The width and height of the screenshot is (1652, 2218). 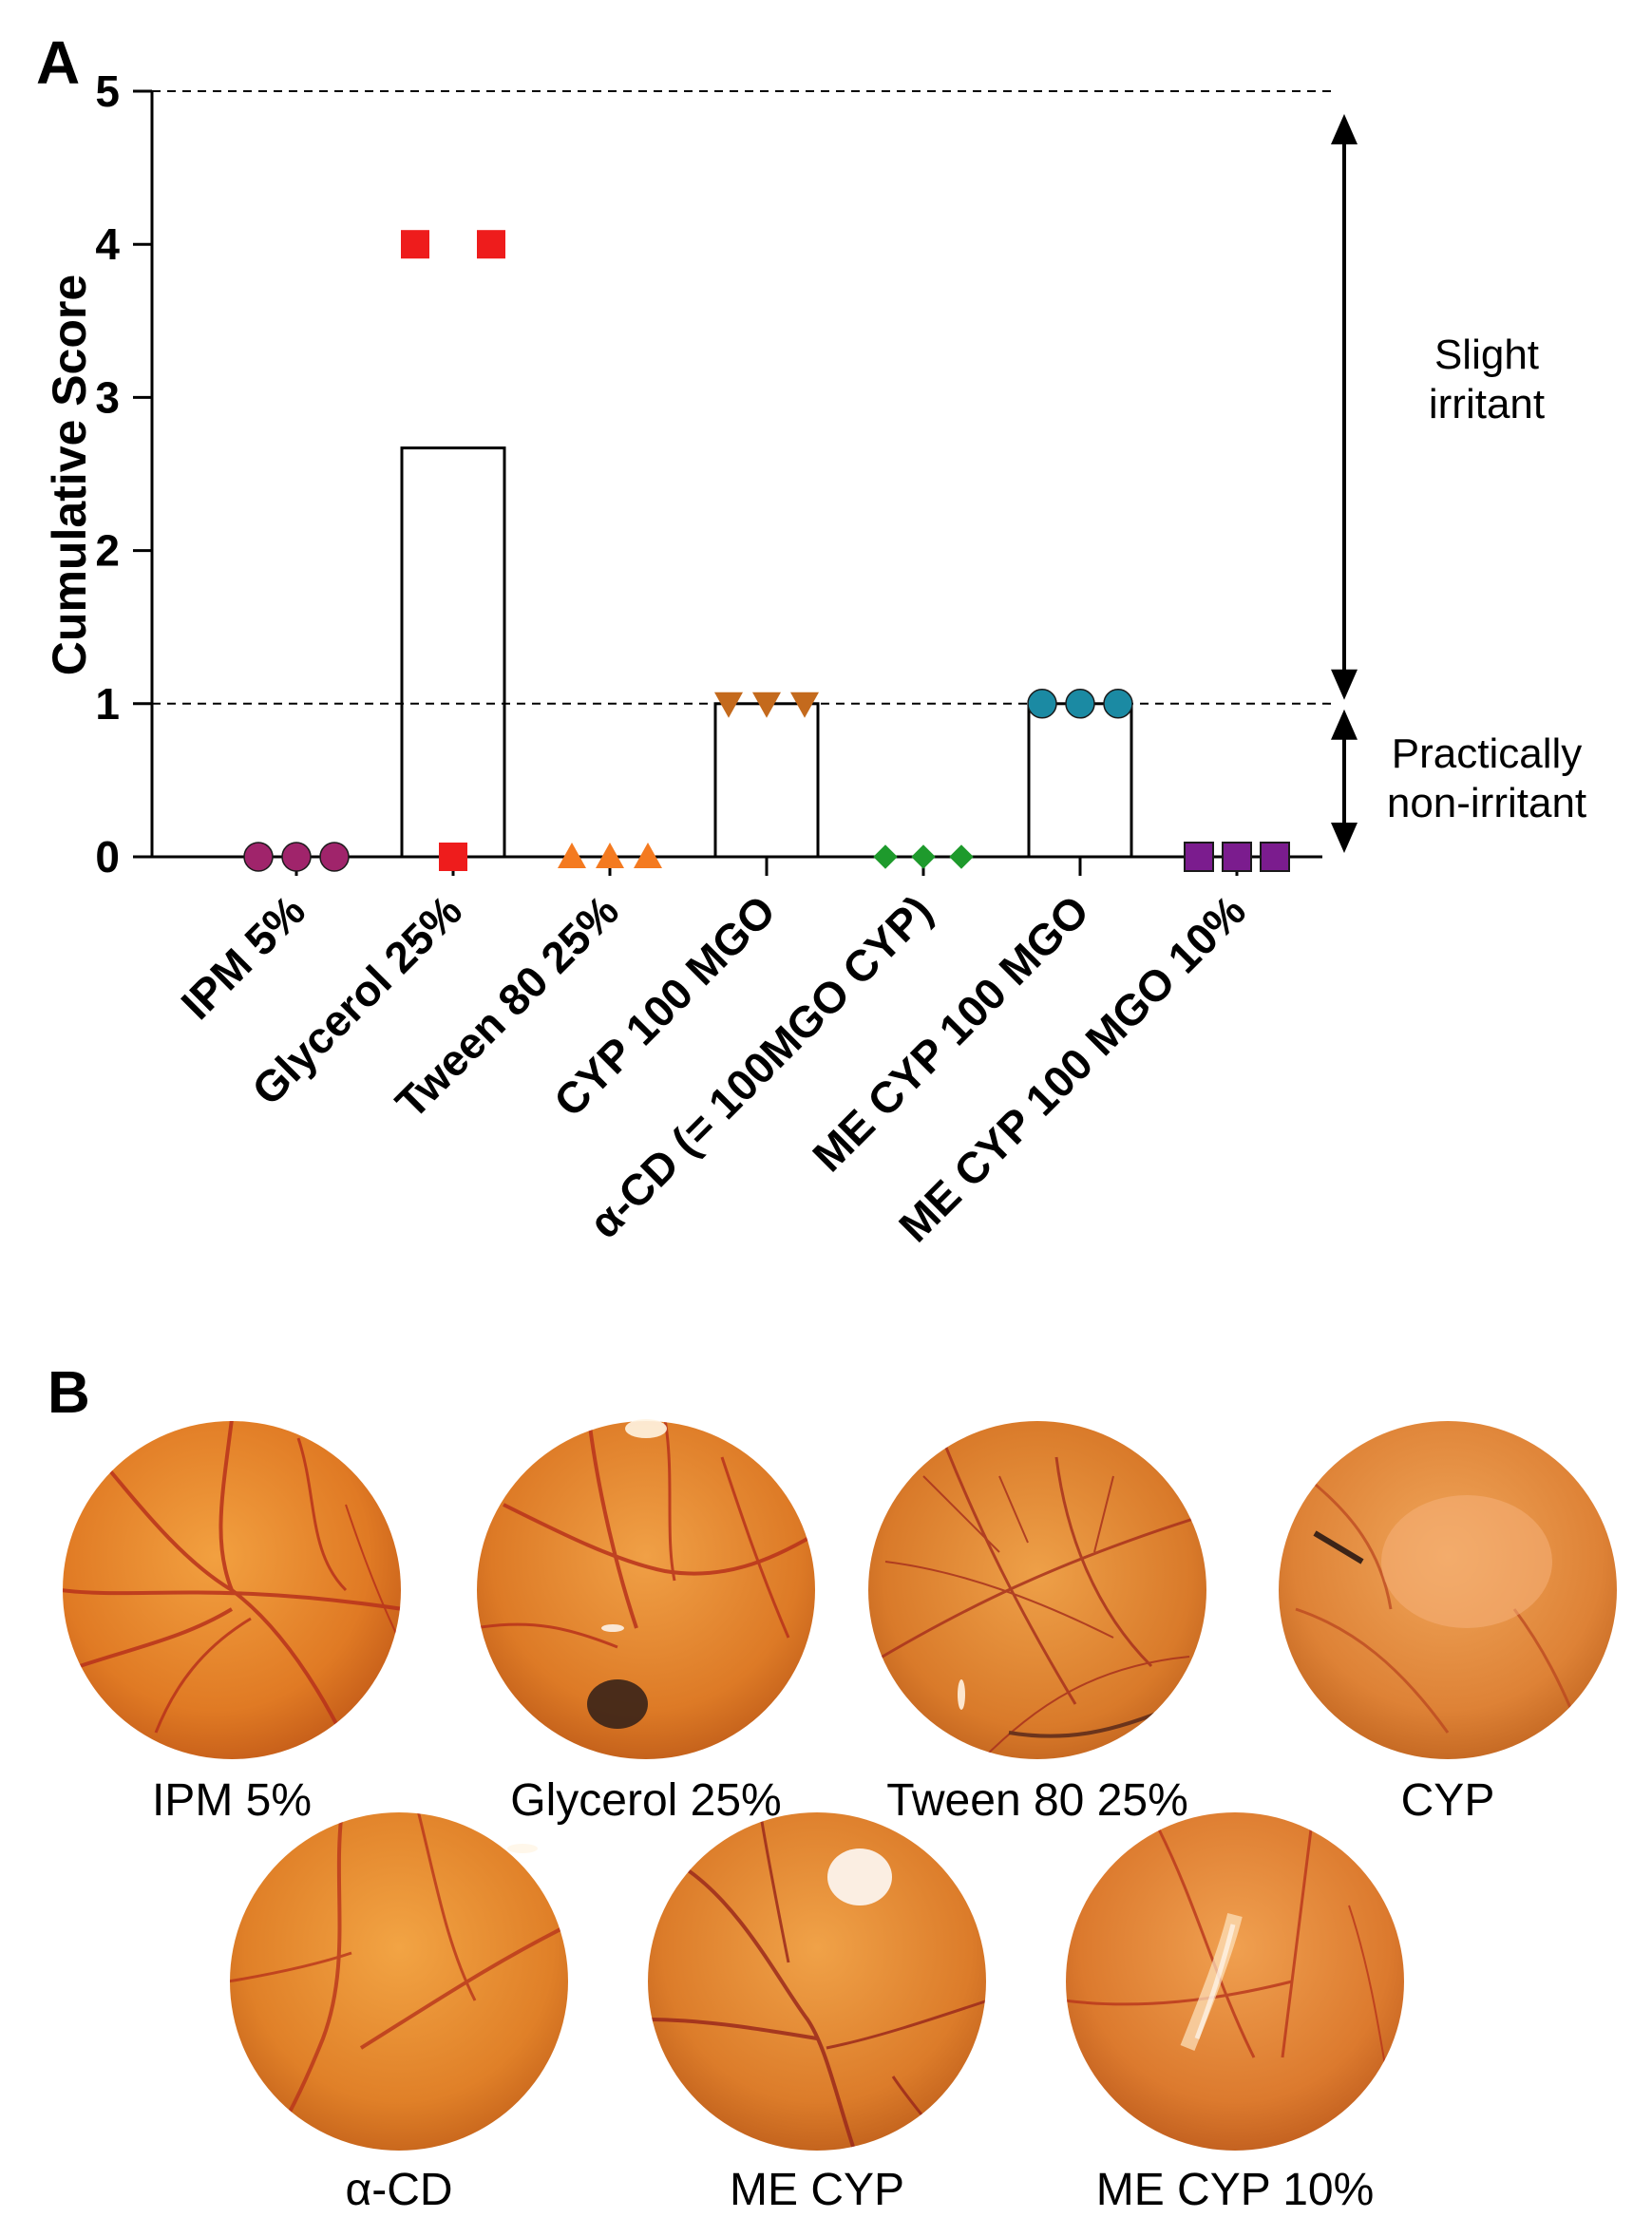 What do you see at coordinates (646, 1800) in the screenshot?
I see `egg-caption-glycerol: Glycerol 25%` at bounding box center [646, 1800].